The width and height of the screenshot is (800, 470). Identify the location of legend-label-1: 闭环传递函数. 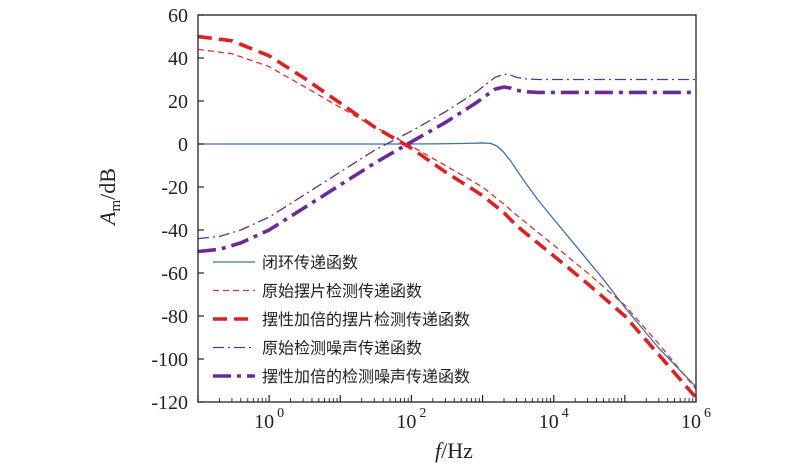
(310, 262).